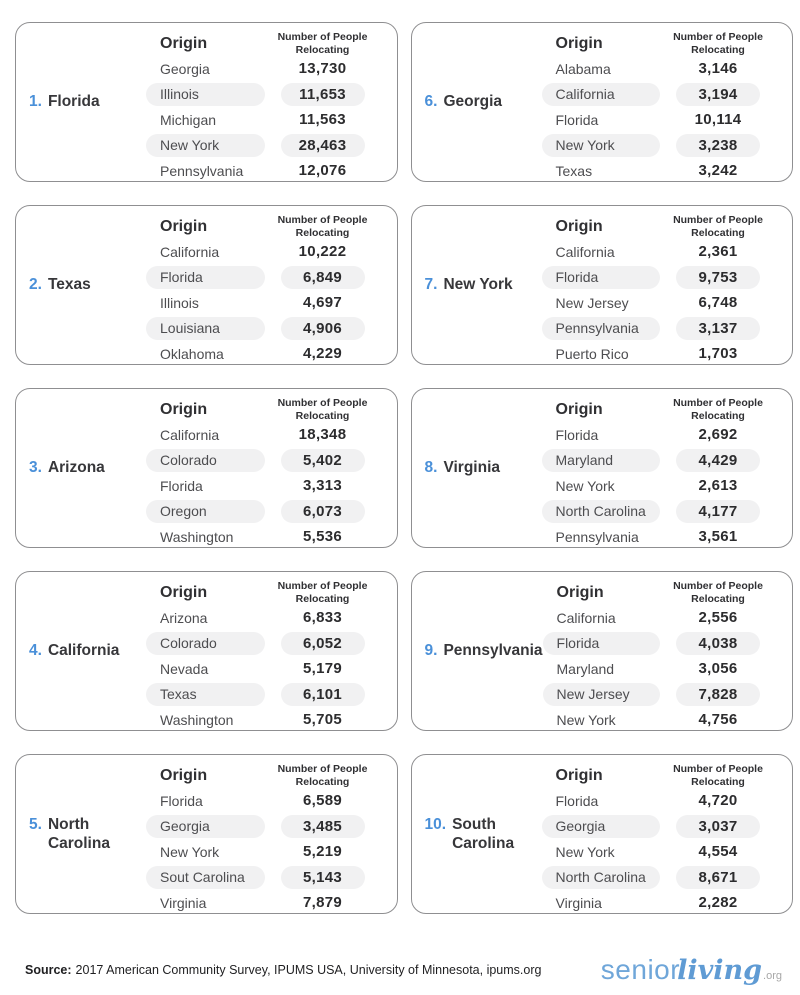 Image resolution: width=800 pixels, height=995 pixels. I want to click on value-cell: 5,402, so click(322, 460).